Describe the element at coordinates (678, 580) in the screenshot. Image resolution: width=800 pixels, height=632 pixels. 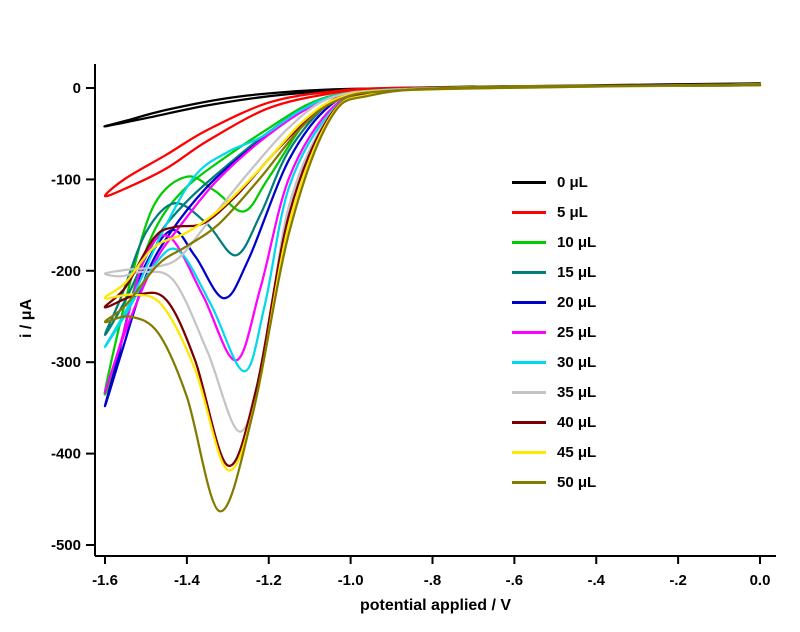
I see `x-tick-label: -.2` at that location.